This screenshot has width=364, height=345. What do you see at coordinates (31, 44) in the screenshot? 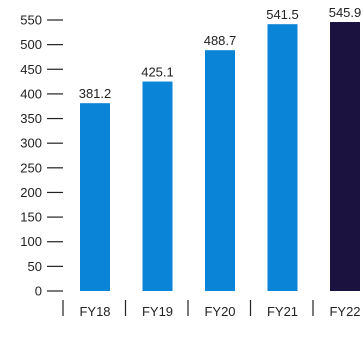
I see `y-tick-label: 500` at bounding box center [31, 44].